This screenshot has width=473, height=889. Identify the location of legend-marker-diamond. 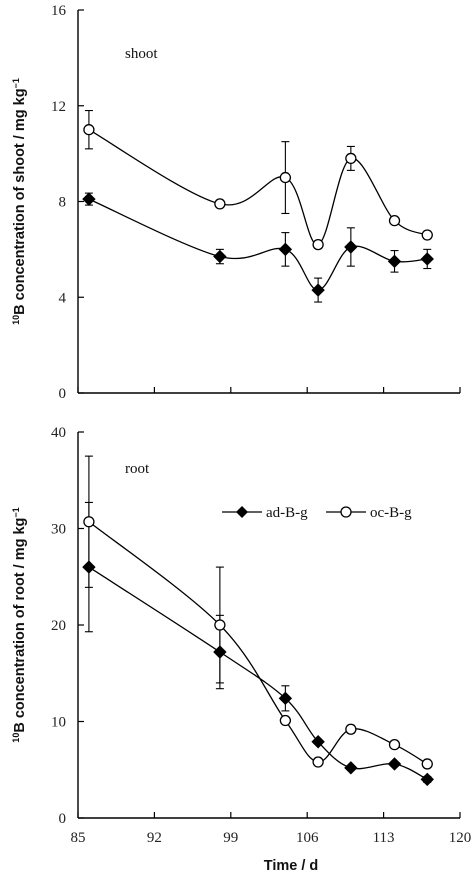
(242, 512).